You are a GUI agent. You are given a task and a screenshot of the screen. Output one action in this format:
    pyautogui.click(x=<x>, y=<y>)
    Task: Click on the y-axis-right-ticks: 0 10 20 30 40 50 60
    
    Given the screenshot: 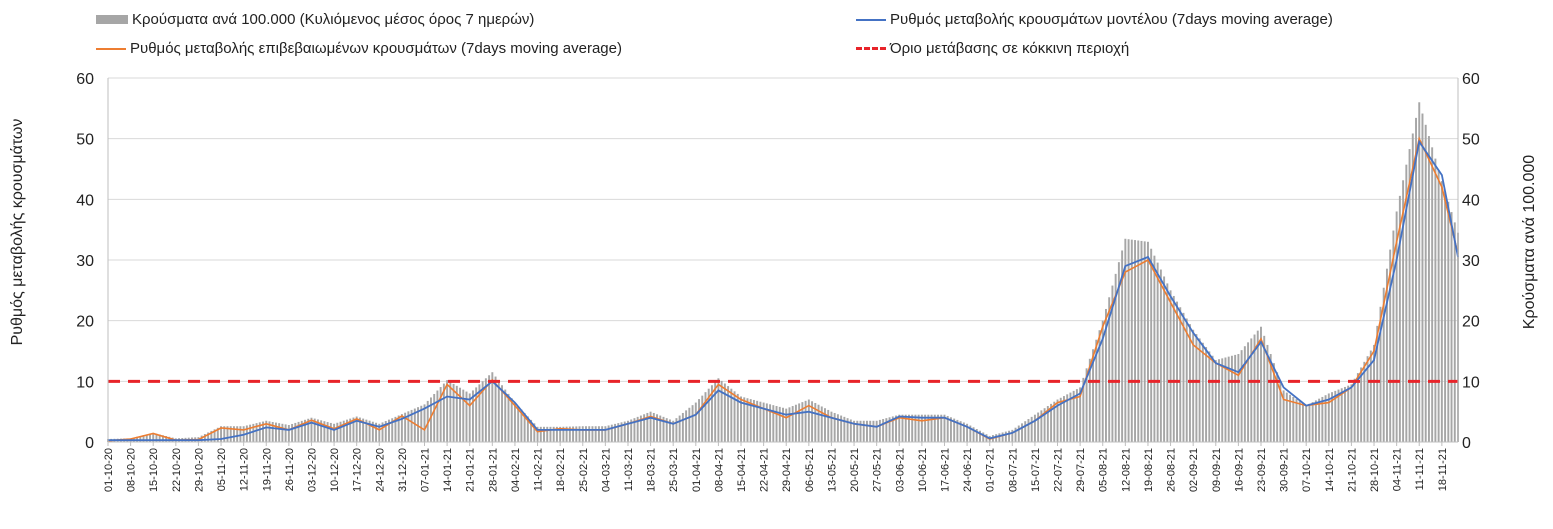 What is the action you would take?
    pyautogui.click(x=1471, y=261)
    